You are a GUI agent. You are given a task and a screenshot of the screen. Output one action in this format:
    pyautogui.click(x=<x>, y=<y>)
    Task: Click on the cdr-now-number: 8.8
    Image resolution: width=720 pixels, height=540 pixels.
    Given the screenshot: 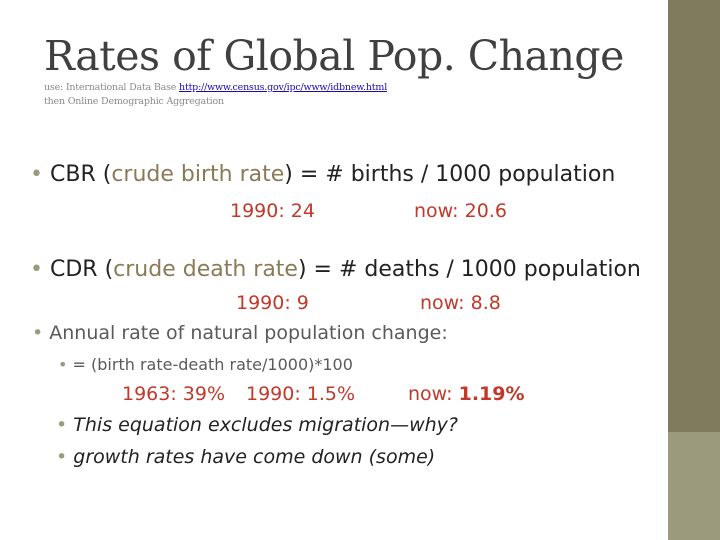 What is the action you would take?
    pyautogui.click(x=485, y=303)
    